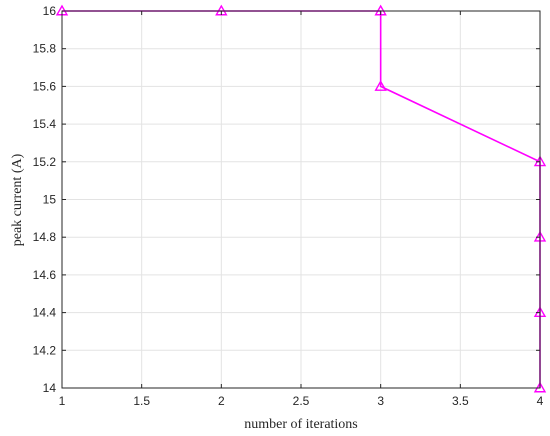 The width and height of the screenshot is (550, 436). Describe the element at coordinates (380, 401) in the screenshot. I see `x-tick-label: 3` at that location.